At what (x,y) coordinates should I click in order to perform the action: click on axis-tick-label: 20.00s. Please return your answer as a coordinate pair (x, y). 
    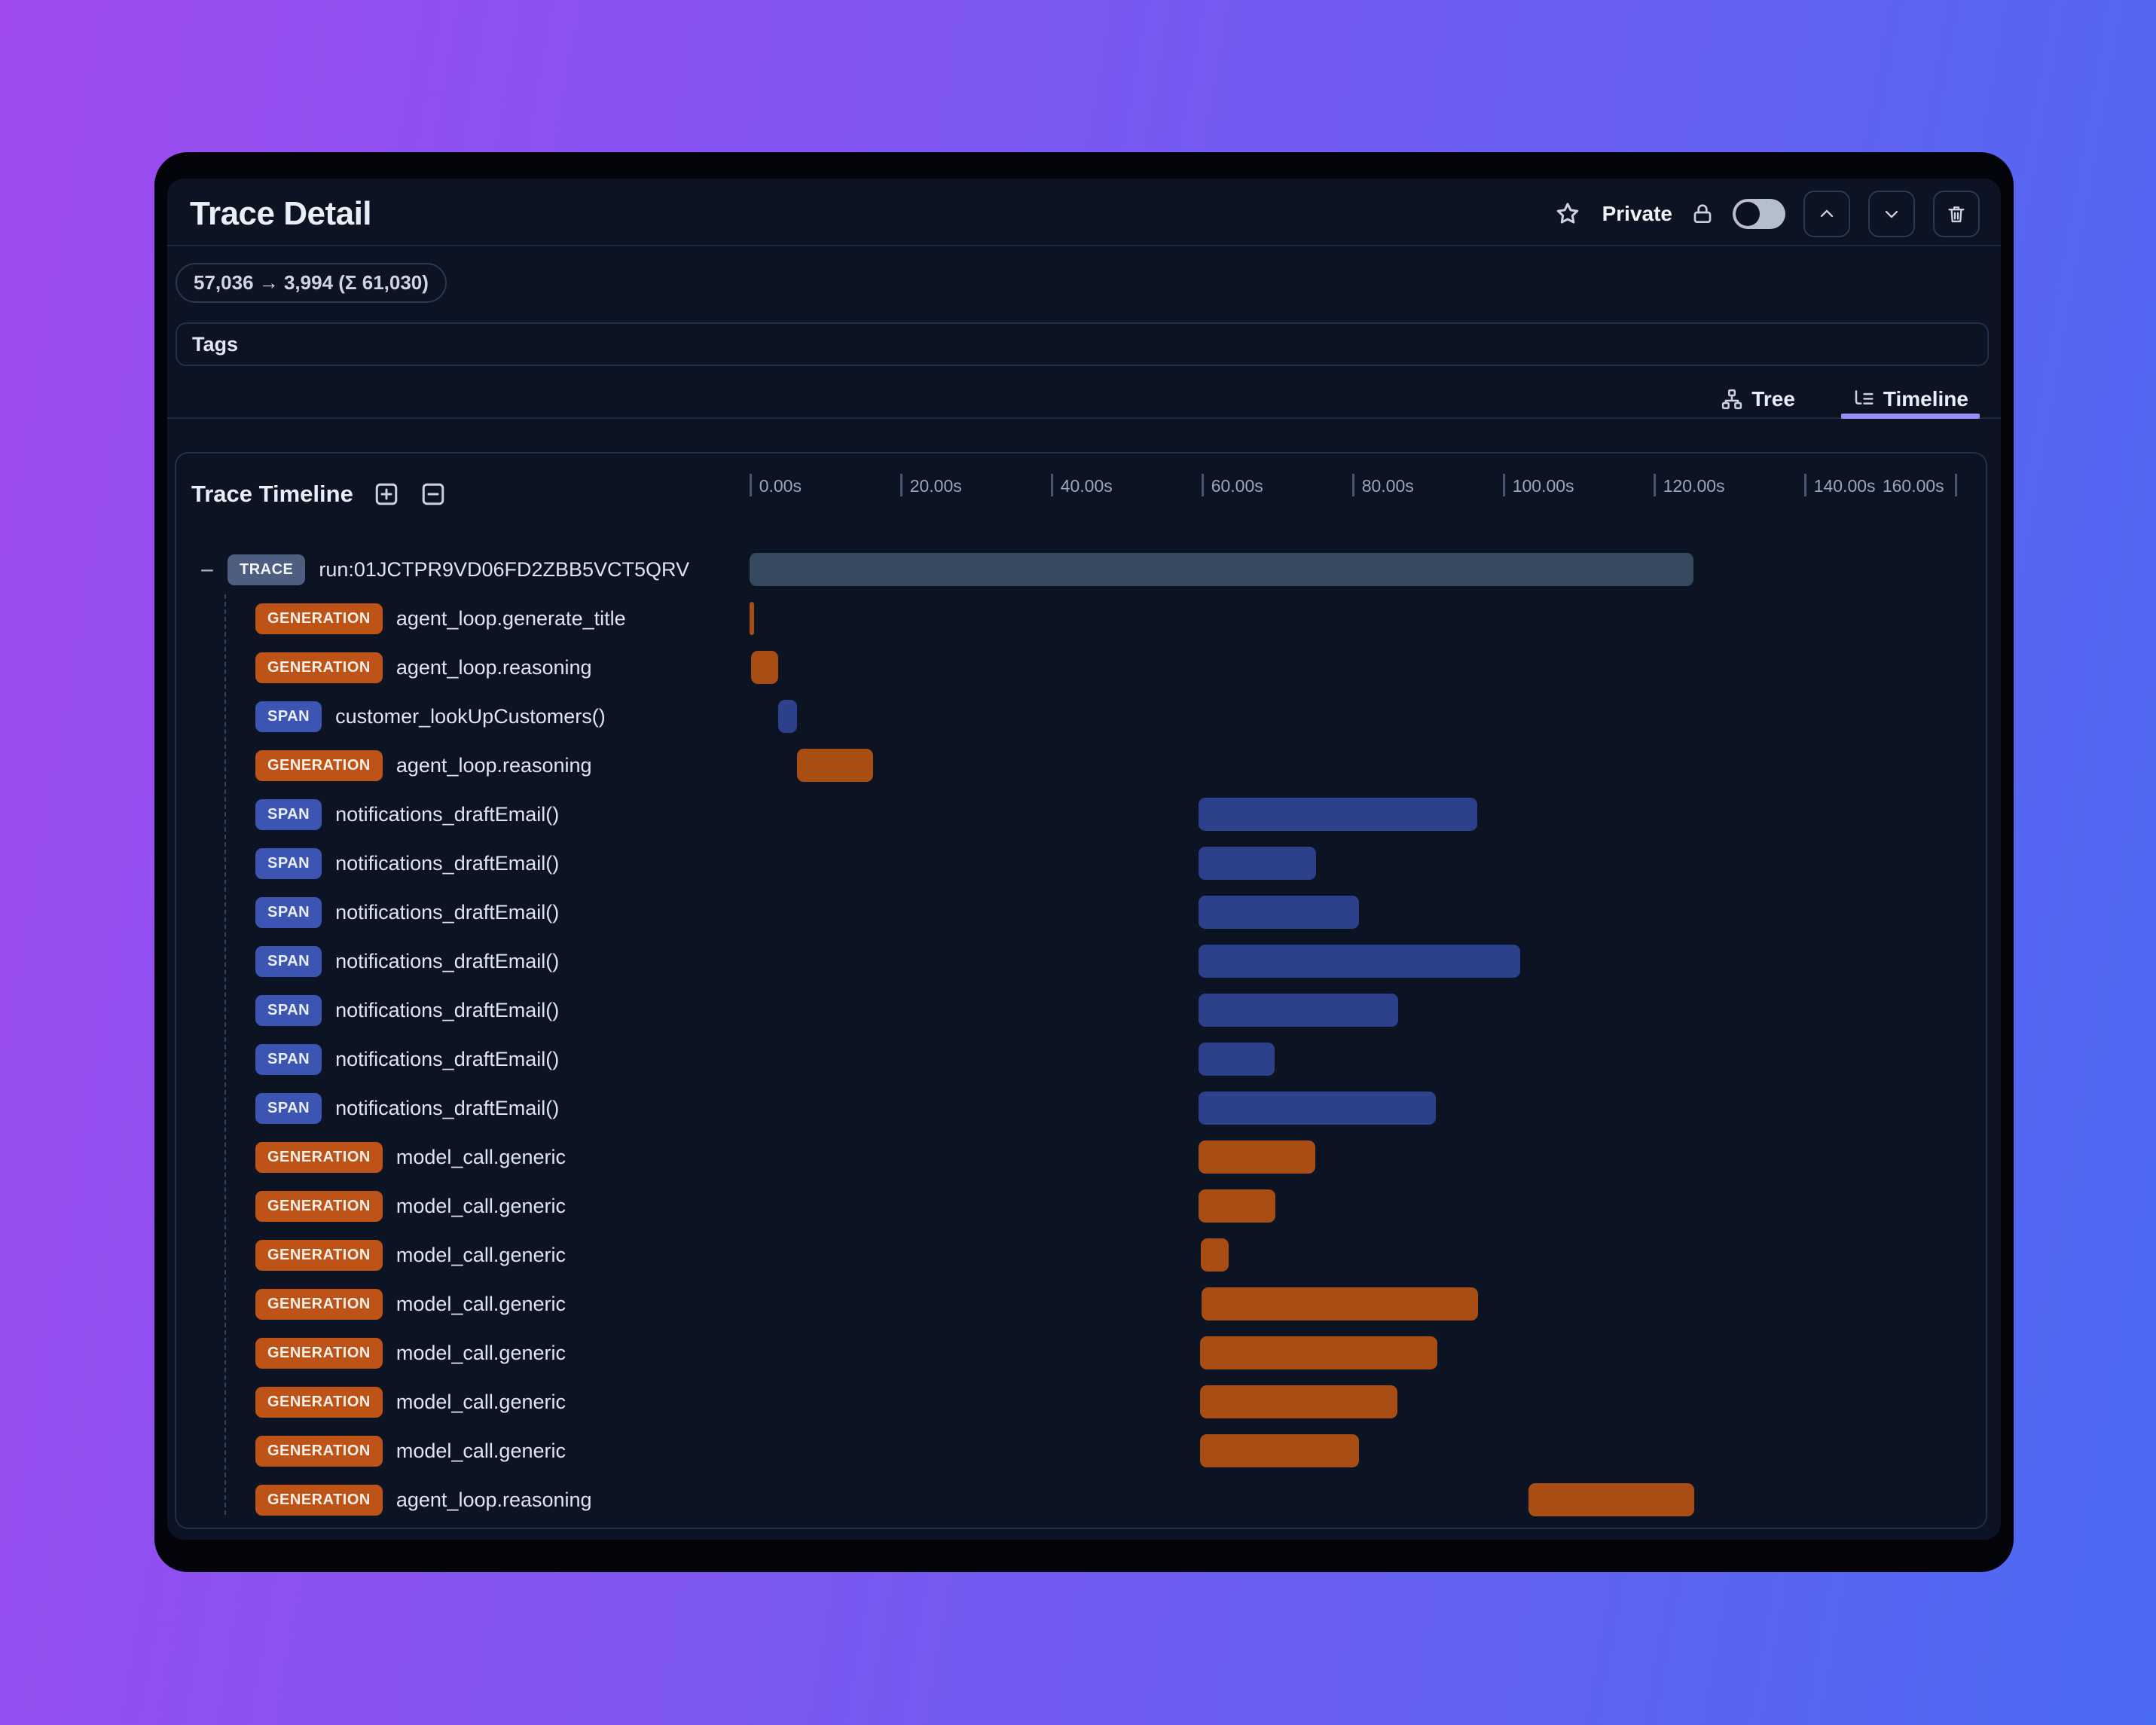
    Looking at the image, I should click on (935, 486).